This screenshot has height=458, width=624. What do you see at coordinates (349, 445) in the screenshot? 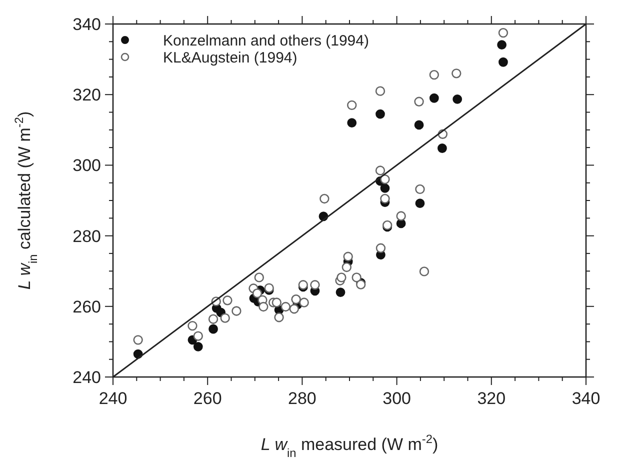
I see `x-axis-title: L w$_{in}$ measured (W m$^{-2}$)` at bounding box center [349, 445].